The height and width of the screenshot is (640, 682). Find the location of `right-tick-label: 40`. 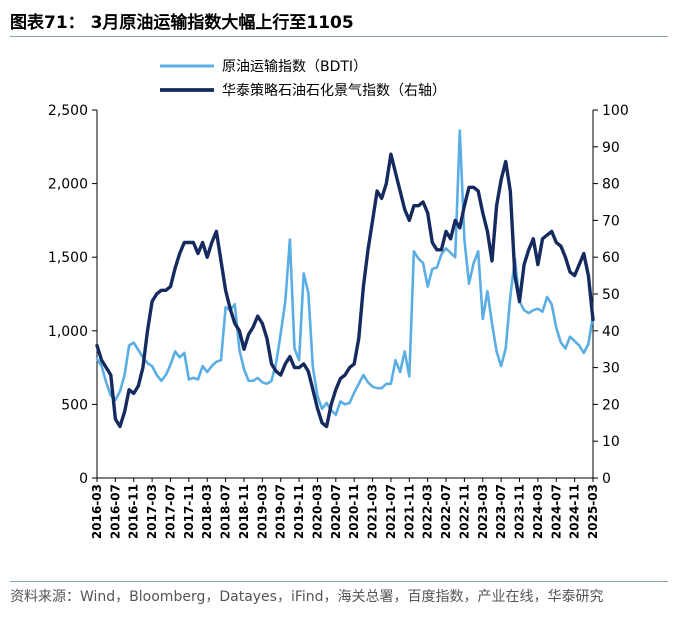

right-tick-label: 40 is located at coordinates (611, 332).